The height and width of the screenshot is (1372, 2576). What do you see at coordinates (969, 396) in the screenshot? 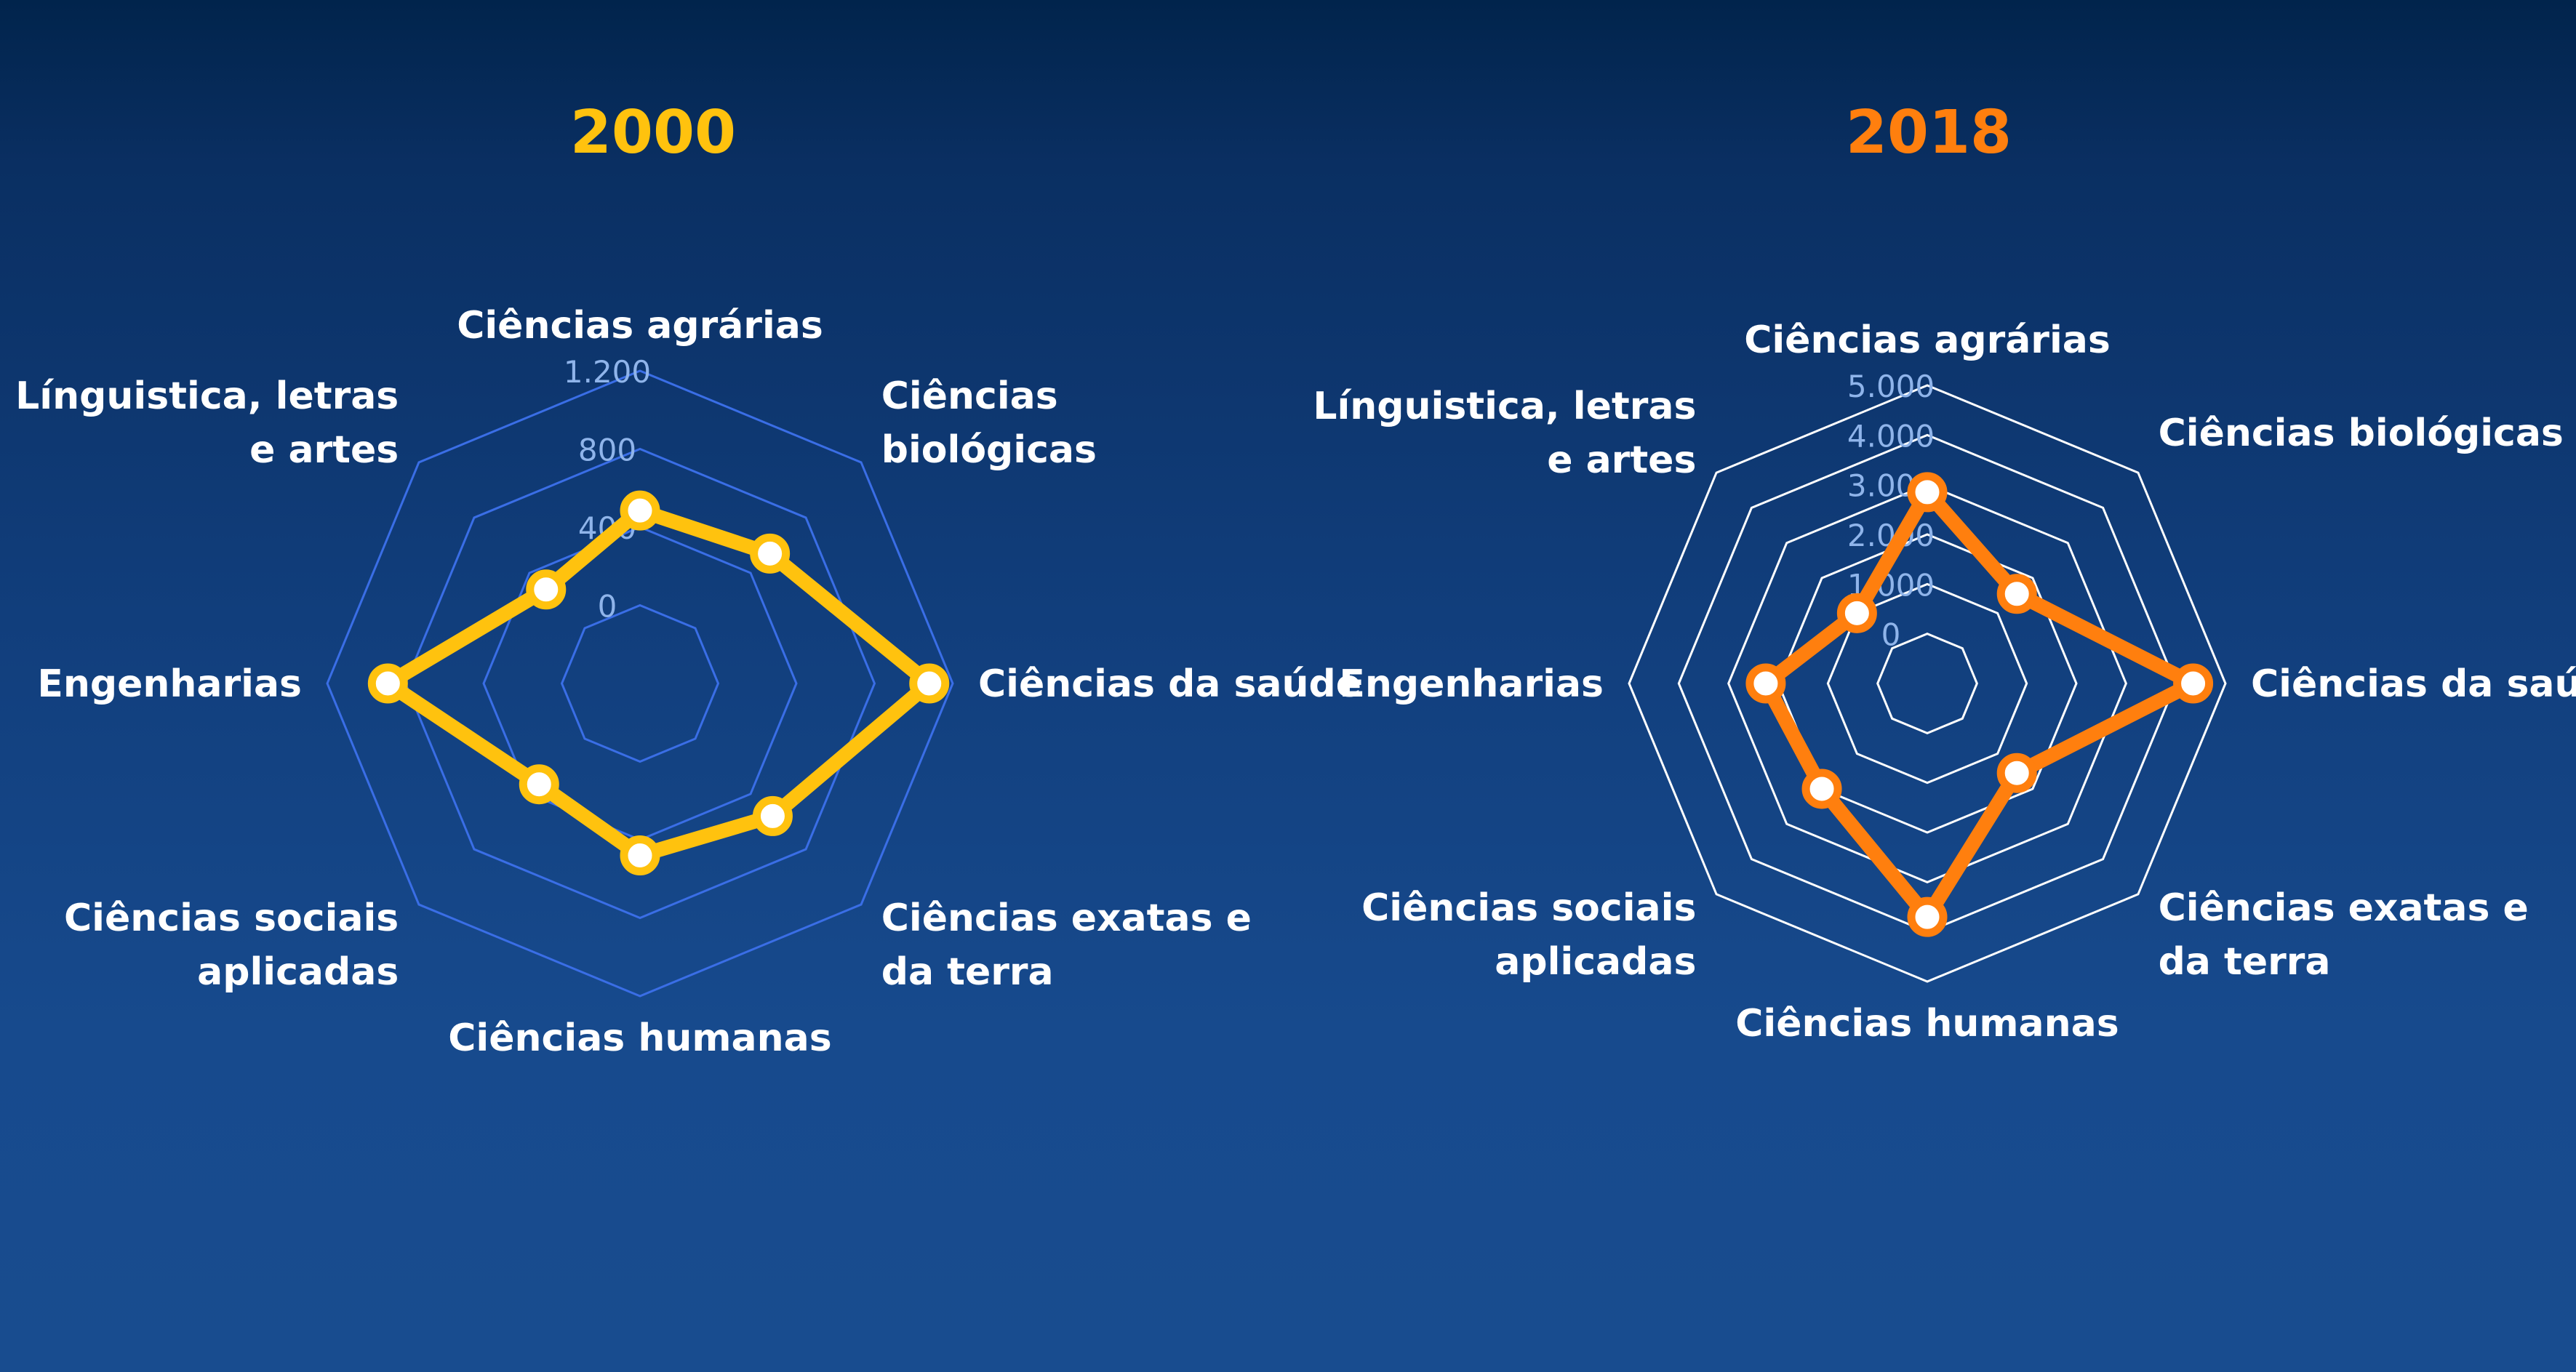
I see `category-label-line: Ciências` at bounding box center [969, 396].